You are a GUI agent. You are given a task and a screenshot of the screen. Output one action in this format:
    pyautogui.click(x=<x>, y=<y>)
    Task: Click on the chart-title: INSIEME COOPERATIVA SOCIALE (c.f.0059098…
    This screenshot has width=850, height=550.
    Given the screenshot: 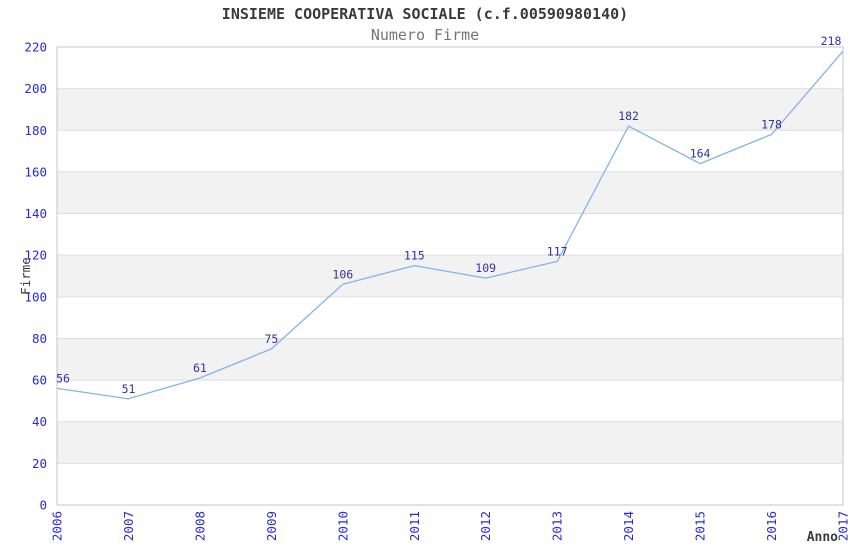 What is the action you would take?
    pyautogui.click(x=425, y=14)
    